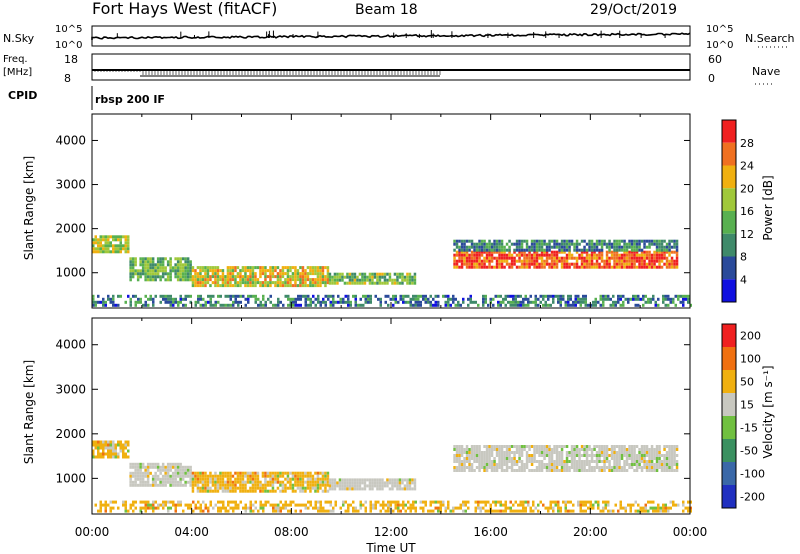 The width and height of the screenshot is (800, 554). Describe the element at coordinates (68, 29) in the screenshot. I see `noise-tick-left-top: 10^5` at that location.